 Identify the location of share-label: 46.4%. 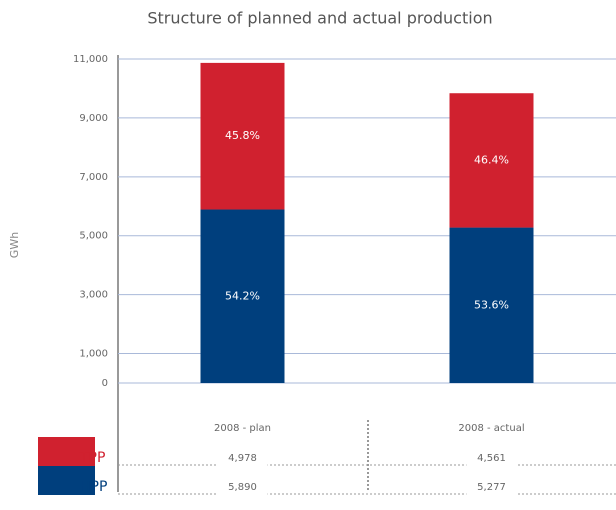
(491, 159).